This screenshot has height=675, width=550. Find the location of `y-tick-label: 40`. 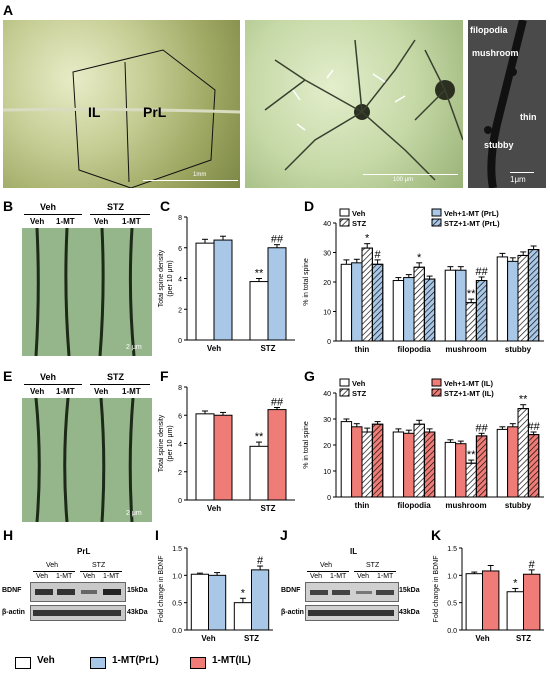

y-tick-label: 40 is located at coordinates (327, 394).